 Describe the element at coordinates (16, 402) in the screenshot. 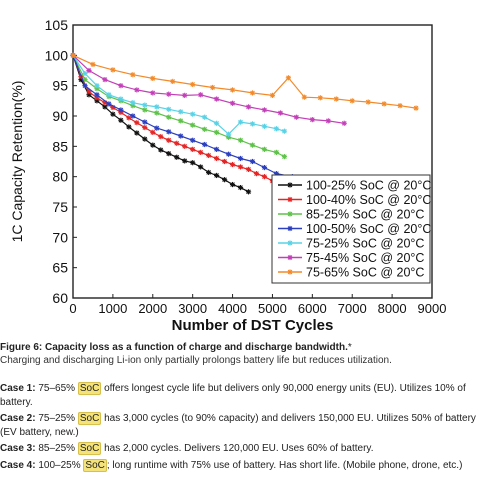

I see `case-1-continuation: battery.` at that location.